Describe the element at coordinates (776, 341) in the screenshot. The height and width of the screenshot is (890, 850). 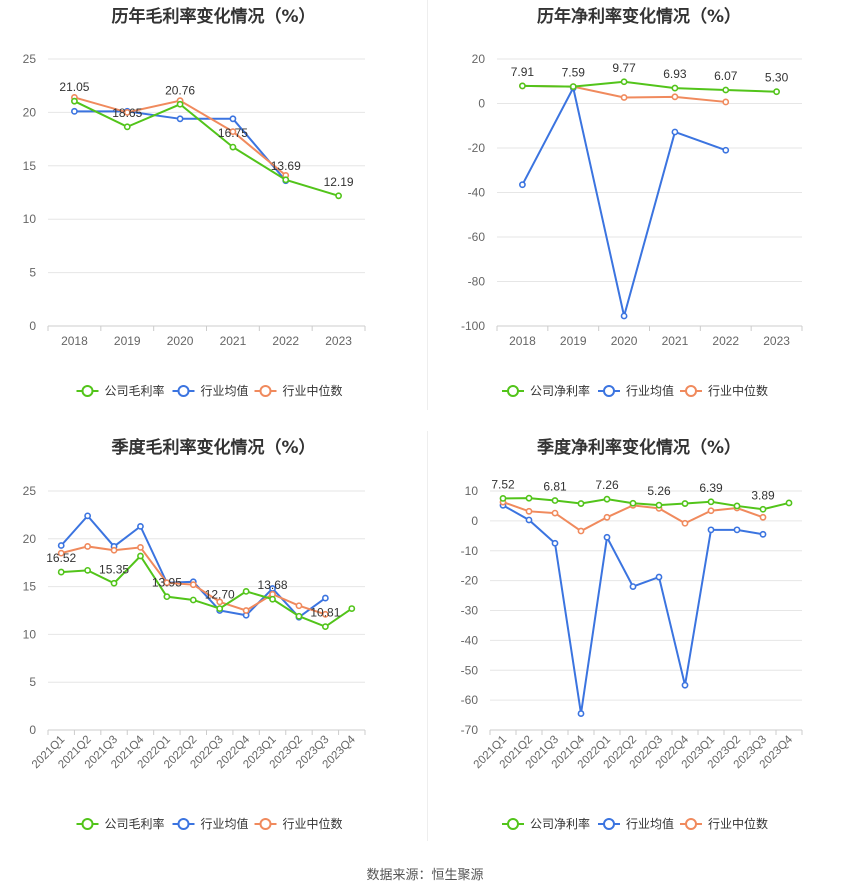
I see `x-tick-label: 2023` at that location.